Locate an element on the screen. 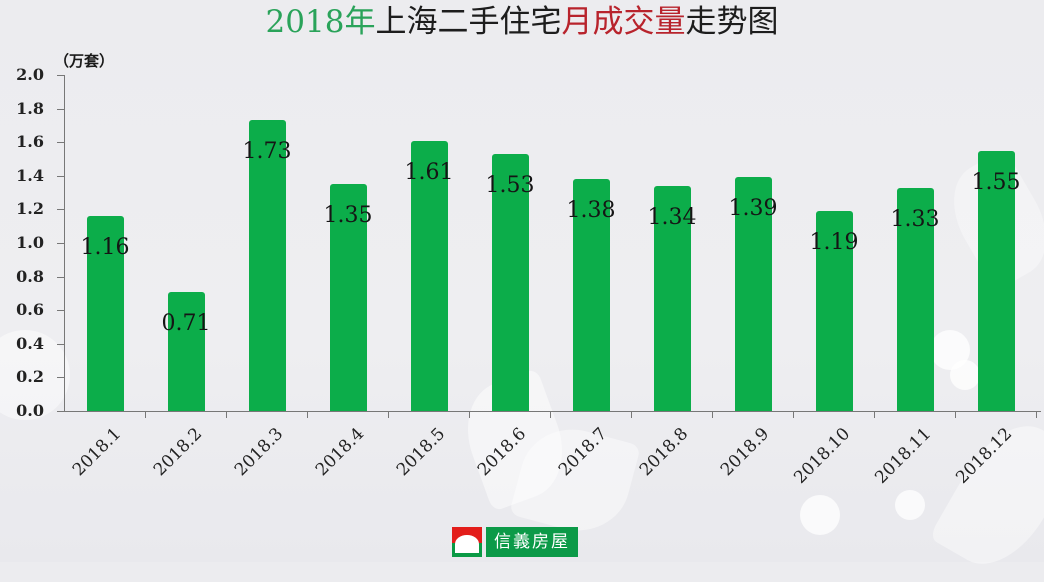 The image size is (1044, 582). x-axis-line is located at coordinates (549, 411).